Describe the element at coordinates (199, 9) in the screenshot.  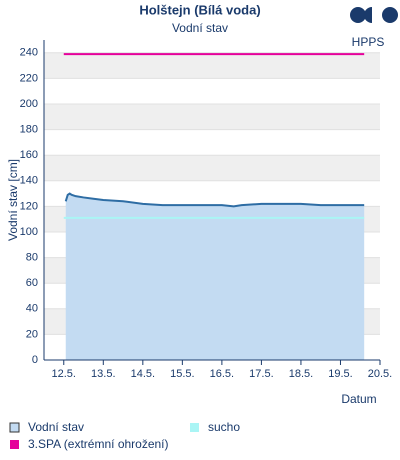
I see `chart-title: Holštejn (Bílá voda)` at that location.